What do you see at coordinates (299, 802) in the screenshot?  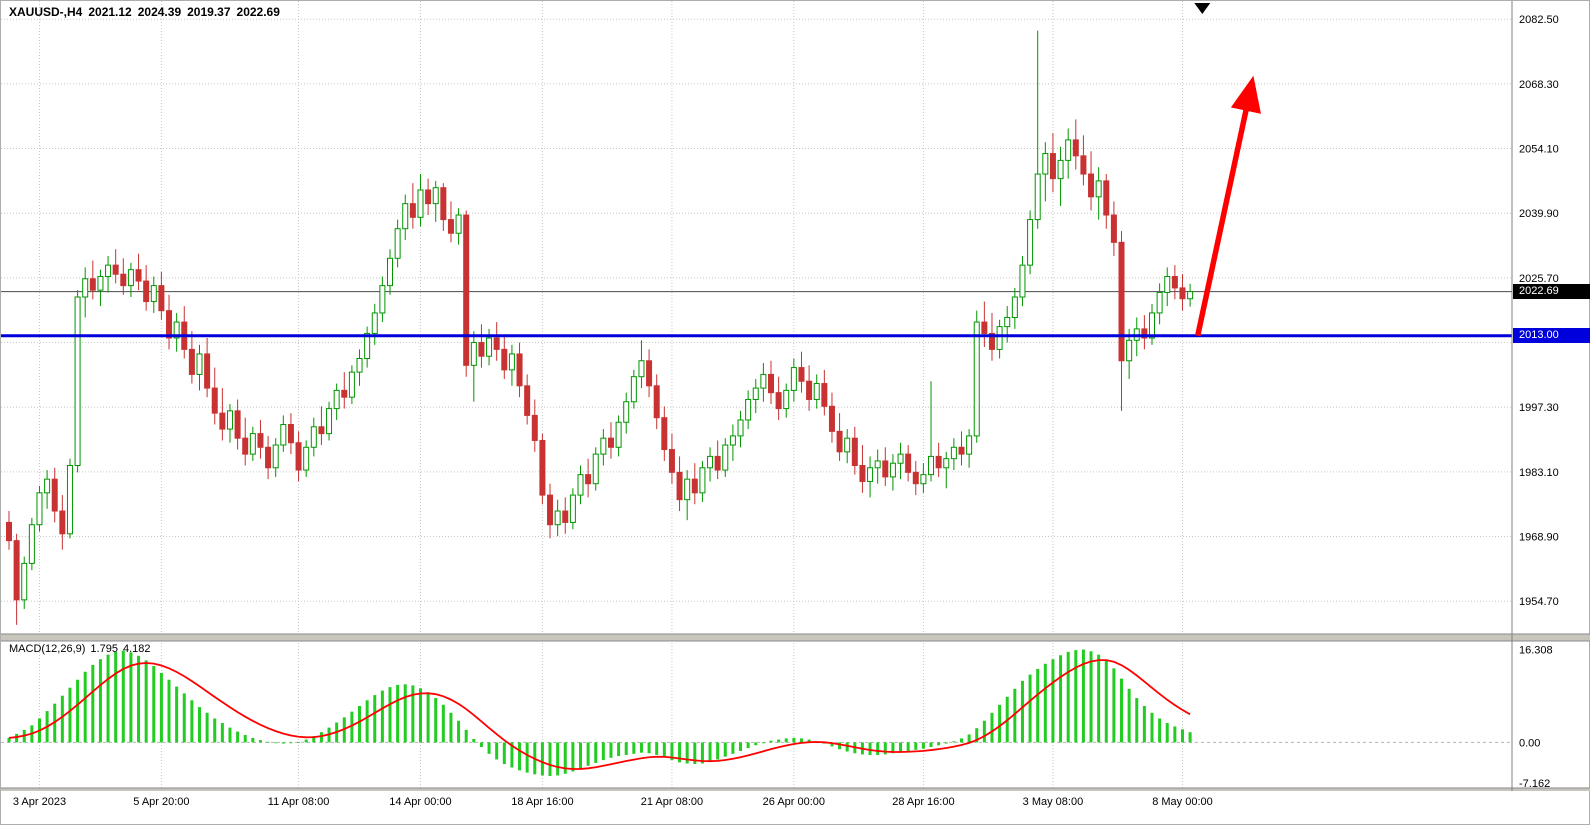 I see `svg-text: 11 Apr 08:00` at bounding box center [299, 802].